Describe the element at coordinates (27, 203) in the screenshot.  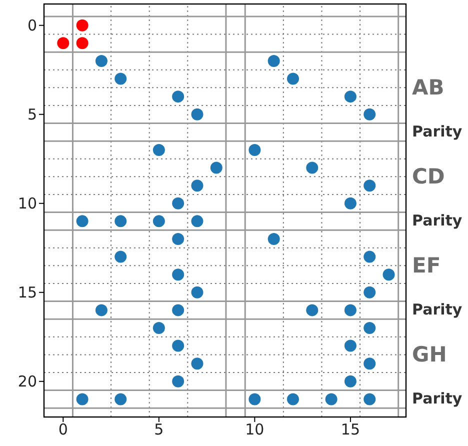
I see `y-tick-label: 10` at that location.